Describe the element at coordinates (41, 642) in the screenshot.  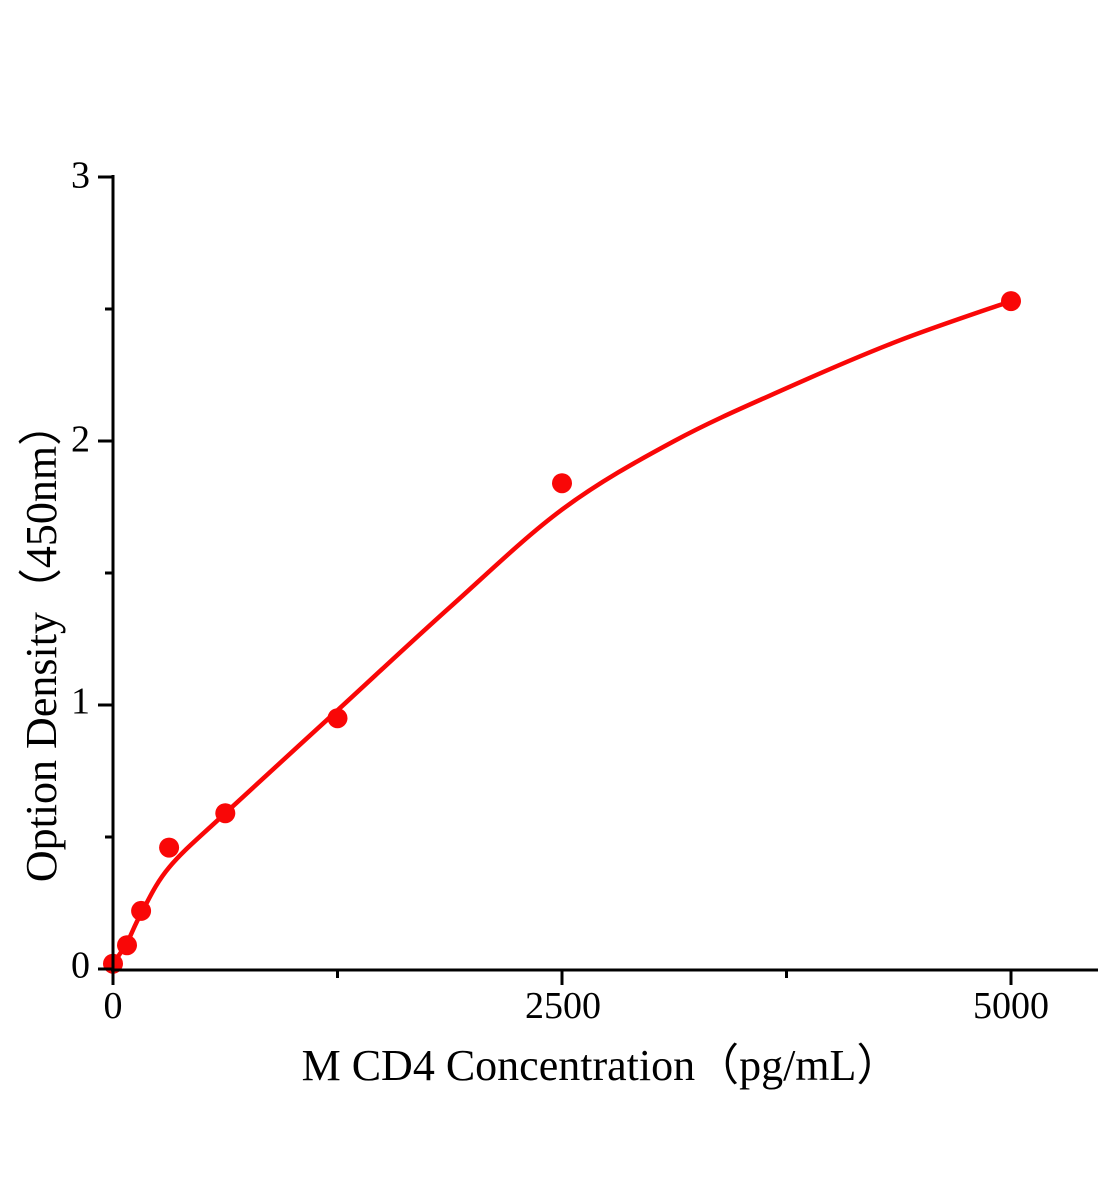
I see `y-axis-title: Option Density（450nm）` at that location.